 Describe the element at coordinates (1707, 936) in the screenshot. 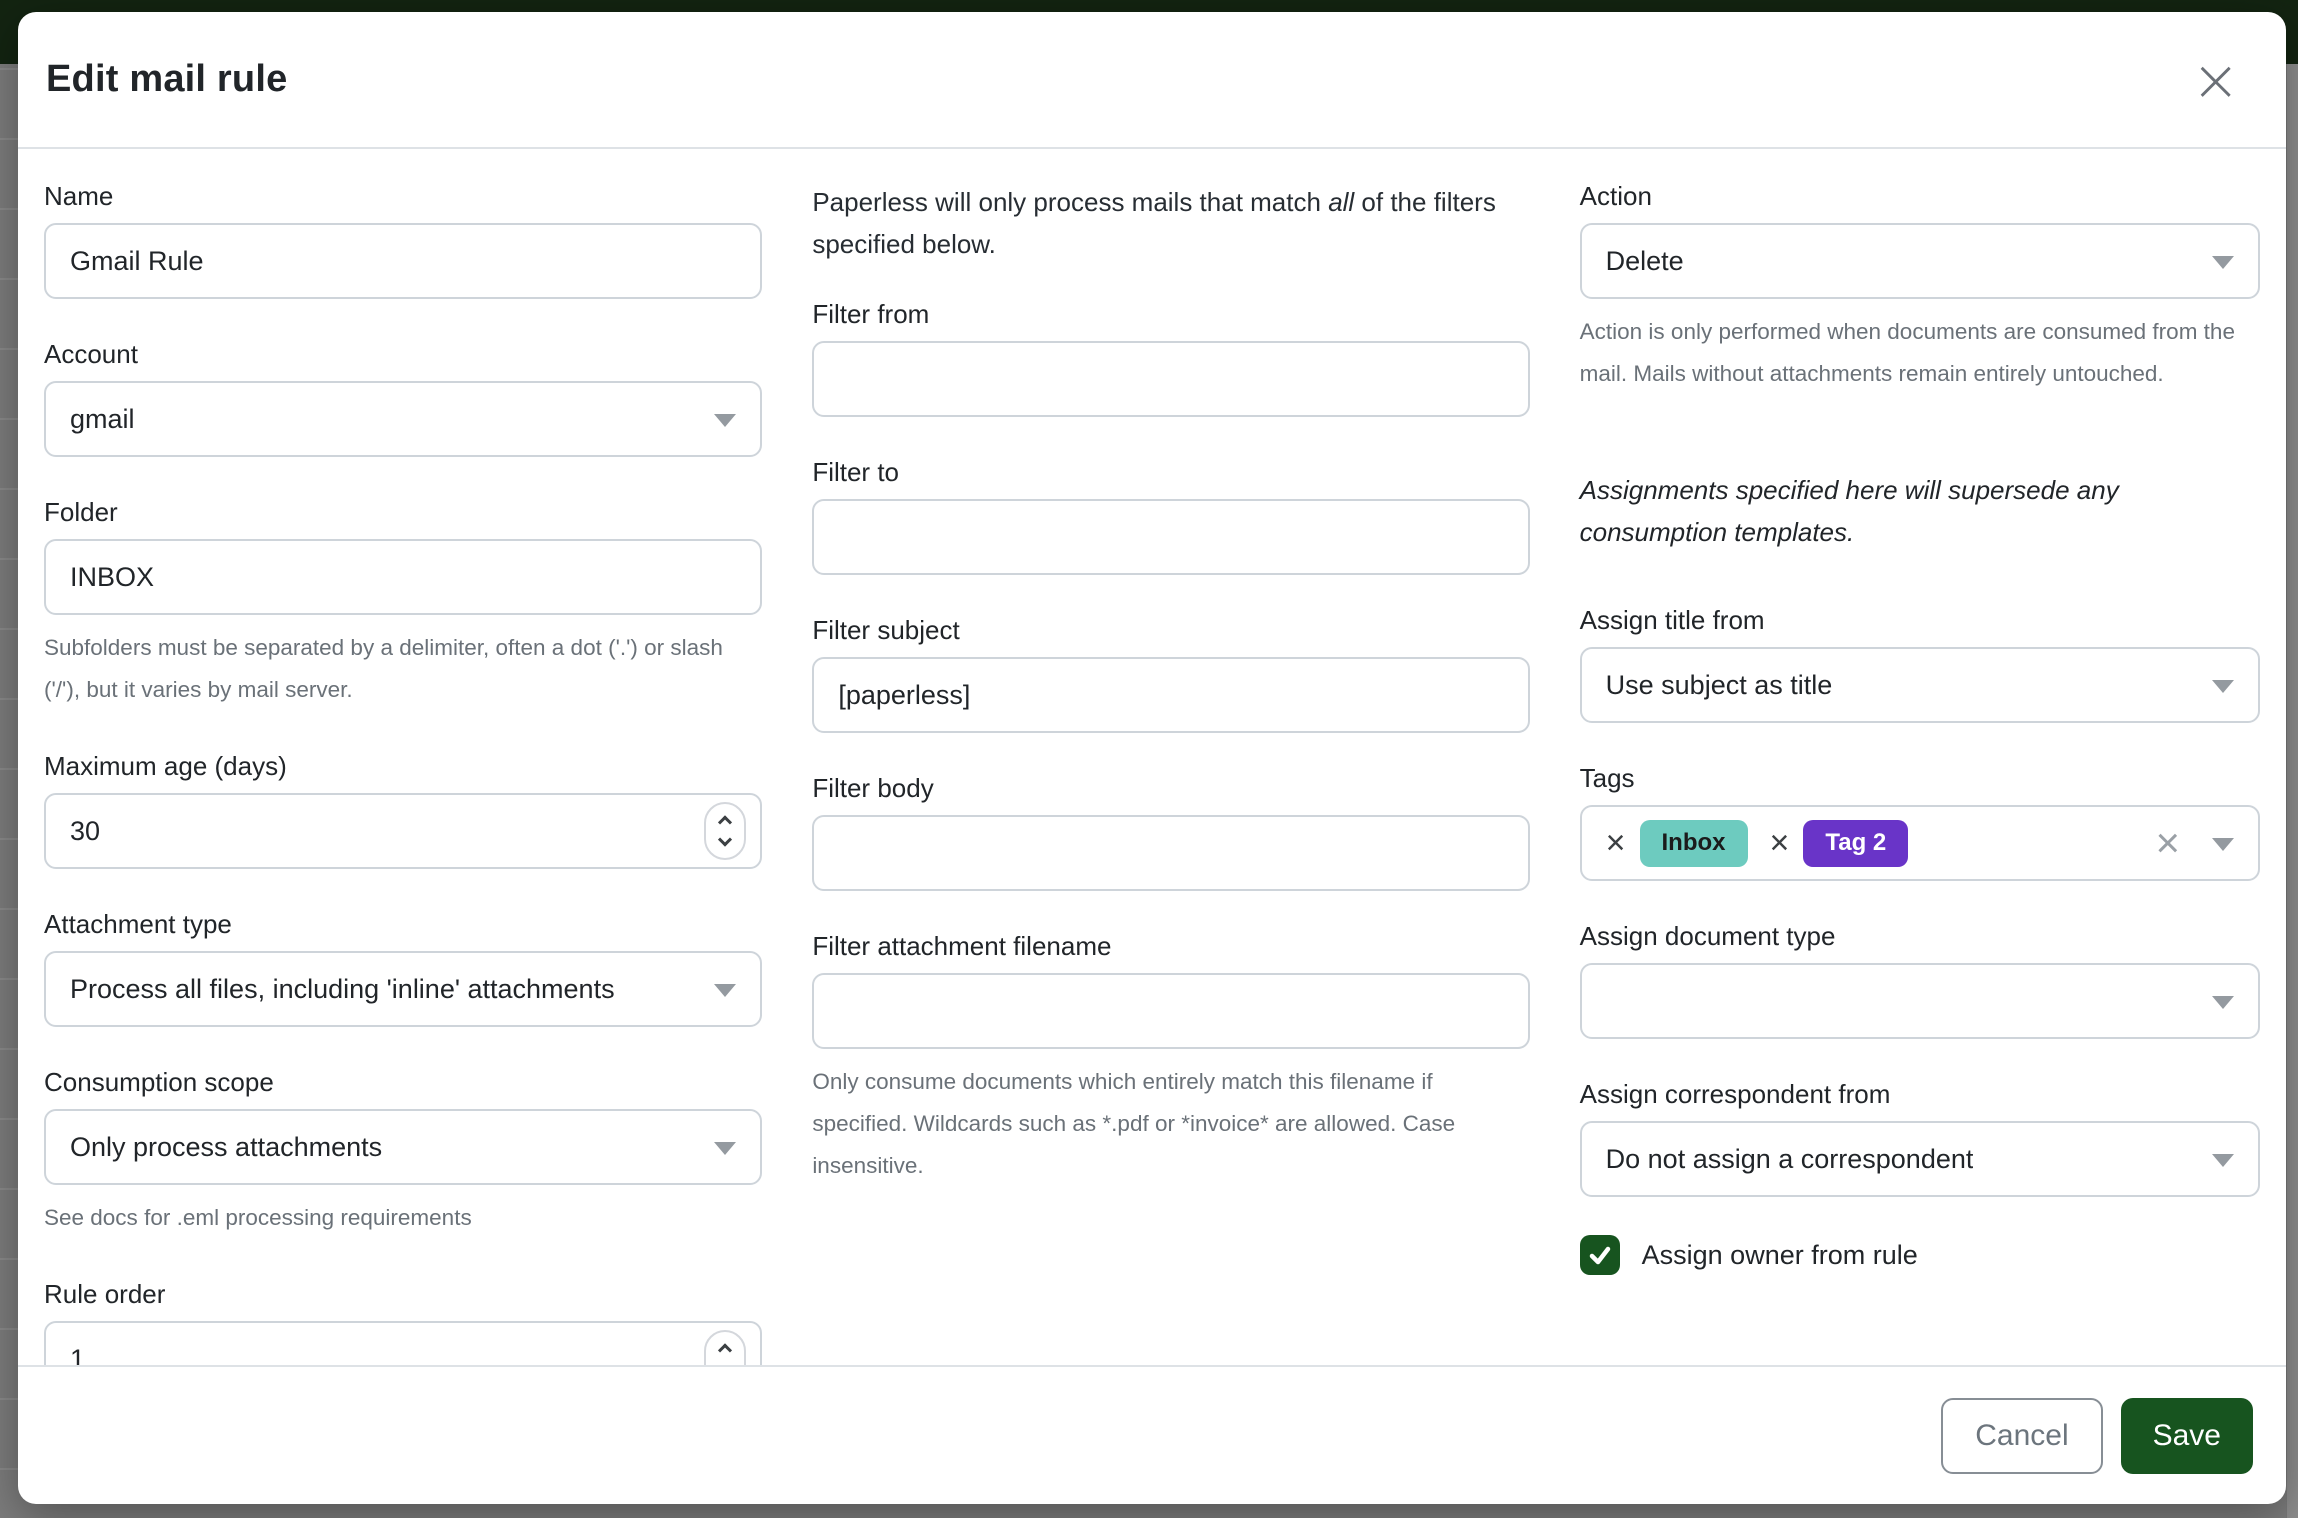

I see `assign-document-type-label: Assign document type` at that location.